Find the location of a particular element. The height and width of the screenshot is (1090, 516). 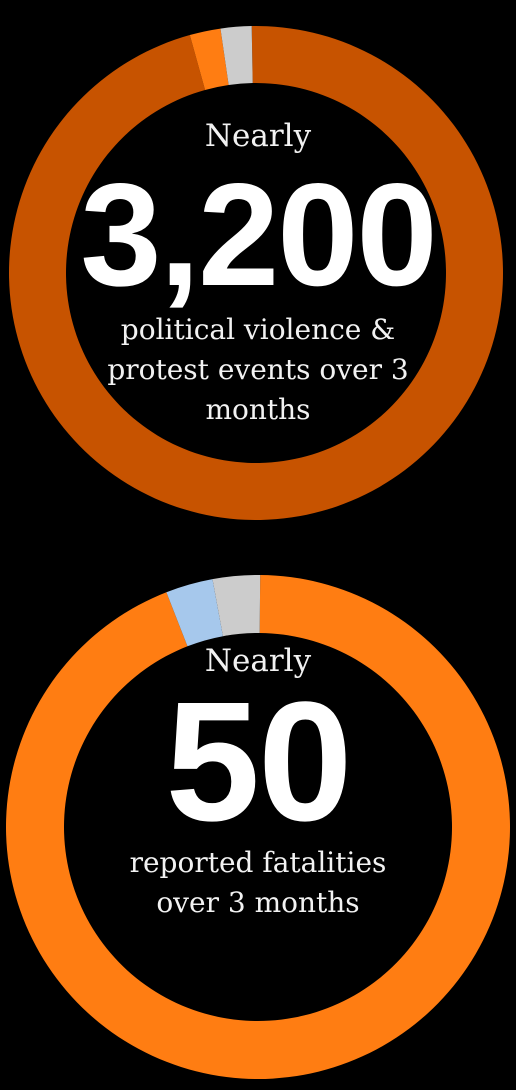

fatalities-caption-wrap: reported fatalities over 3 months is located at coordinates (258, 883).